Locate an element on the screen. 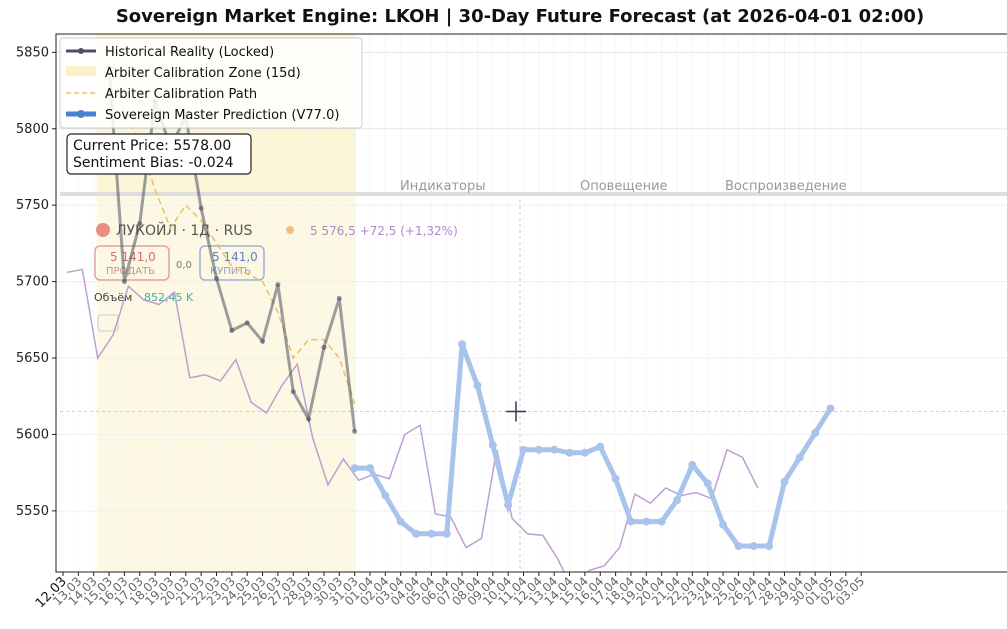 The height and width of the screenshot is (629, 1007). overlay-toolbar-alert: Оповещение is located at coordinates (624, 186).